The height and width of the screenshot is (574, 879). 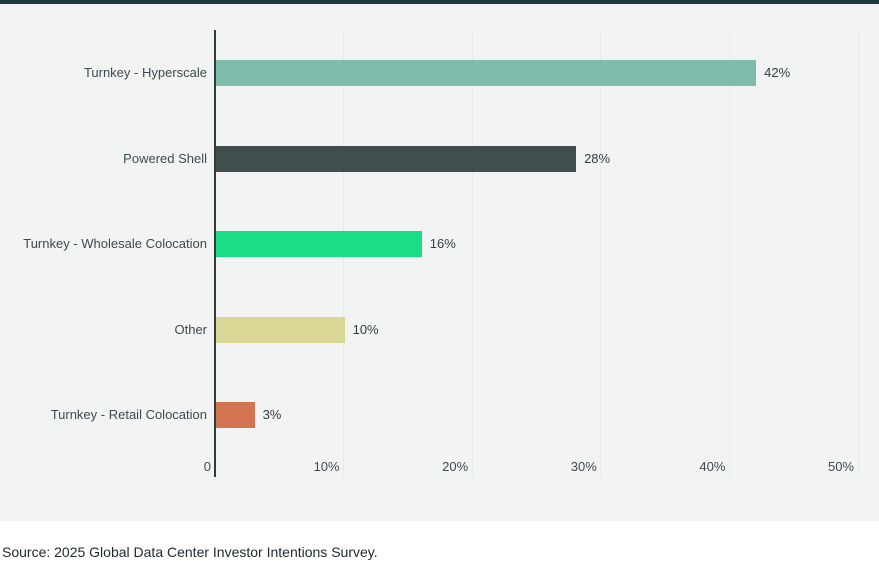 What do you see at coordinates (235, 415) in the screenshot?
I see `bar-turnkey-retail-colocation` at bounding box center [235, 415].